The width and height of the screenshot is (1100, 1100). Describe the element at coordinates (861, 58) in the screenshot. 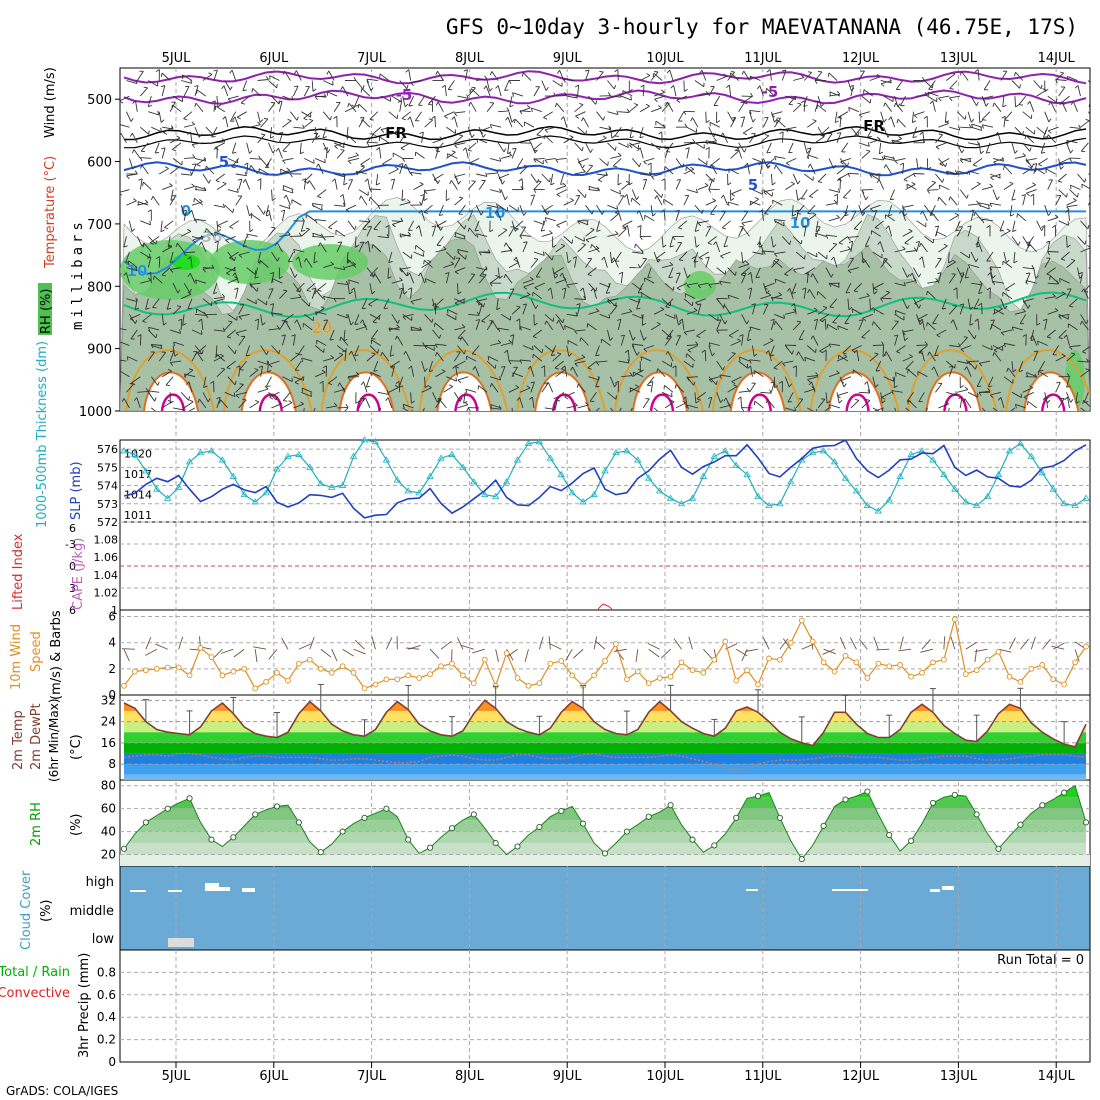

I see `date-label-top: 12JUL` at that location.